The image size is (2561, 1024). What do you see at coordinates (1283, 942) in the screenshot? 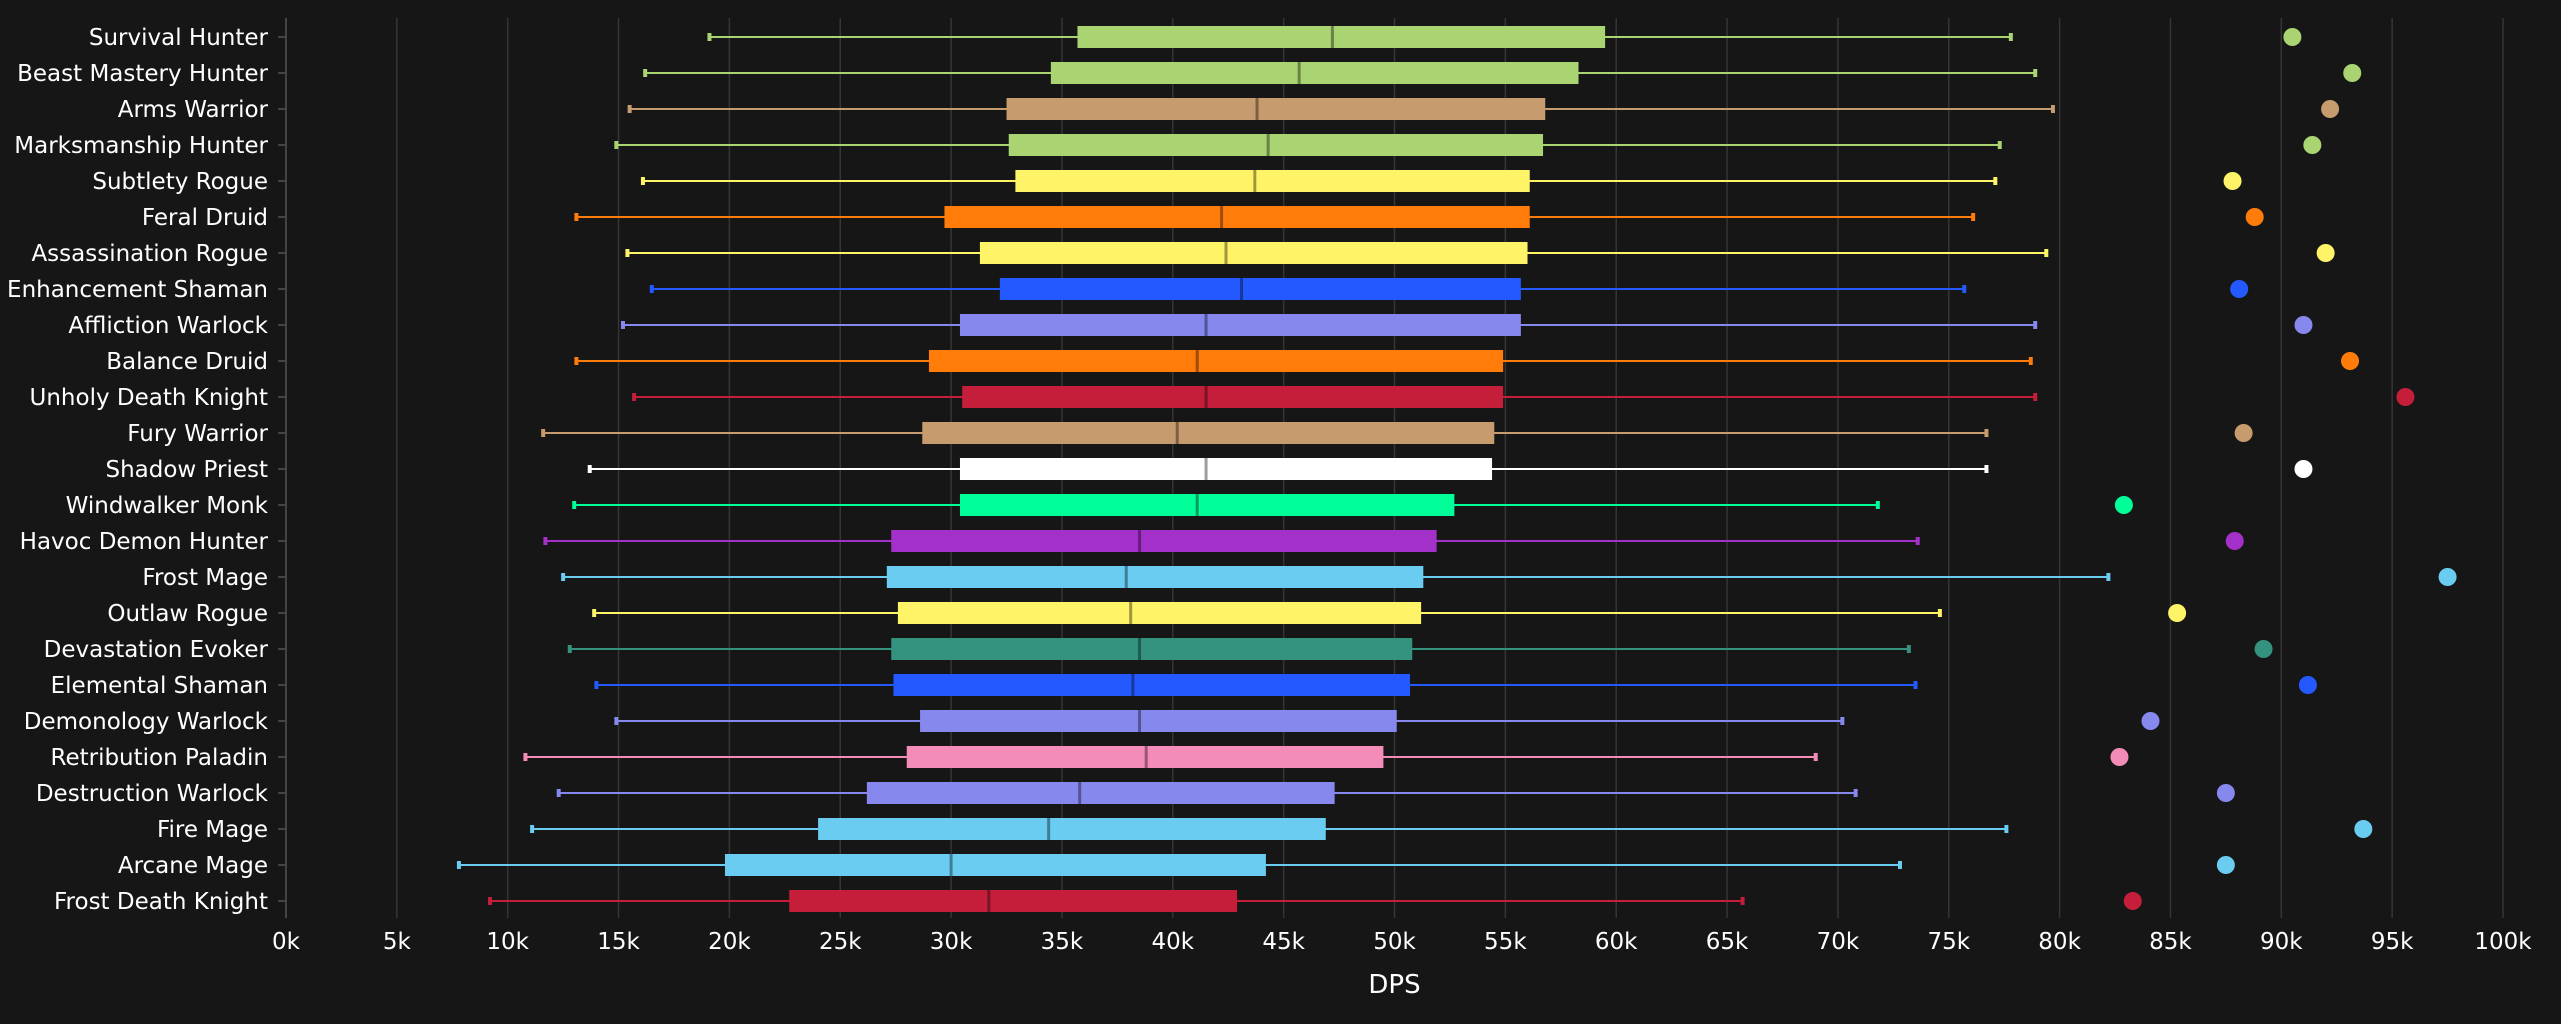
I see `x-tick-label: 45k` at bounding box center [1283, 942].